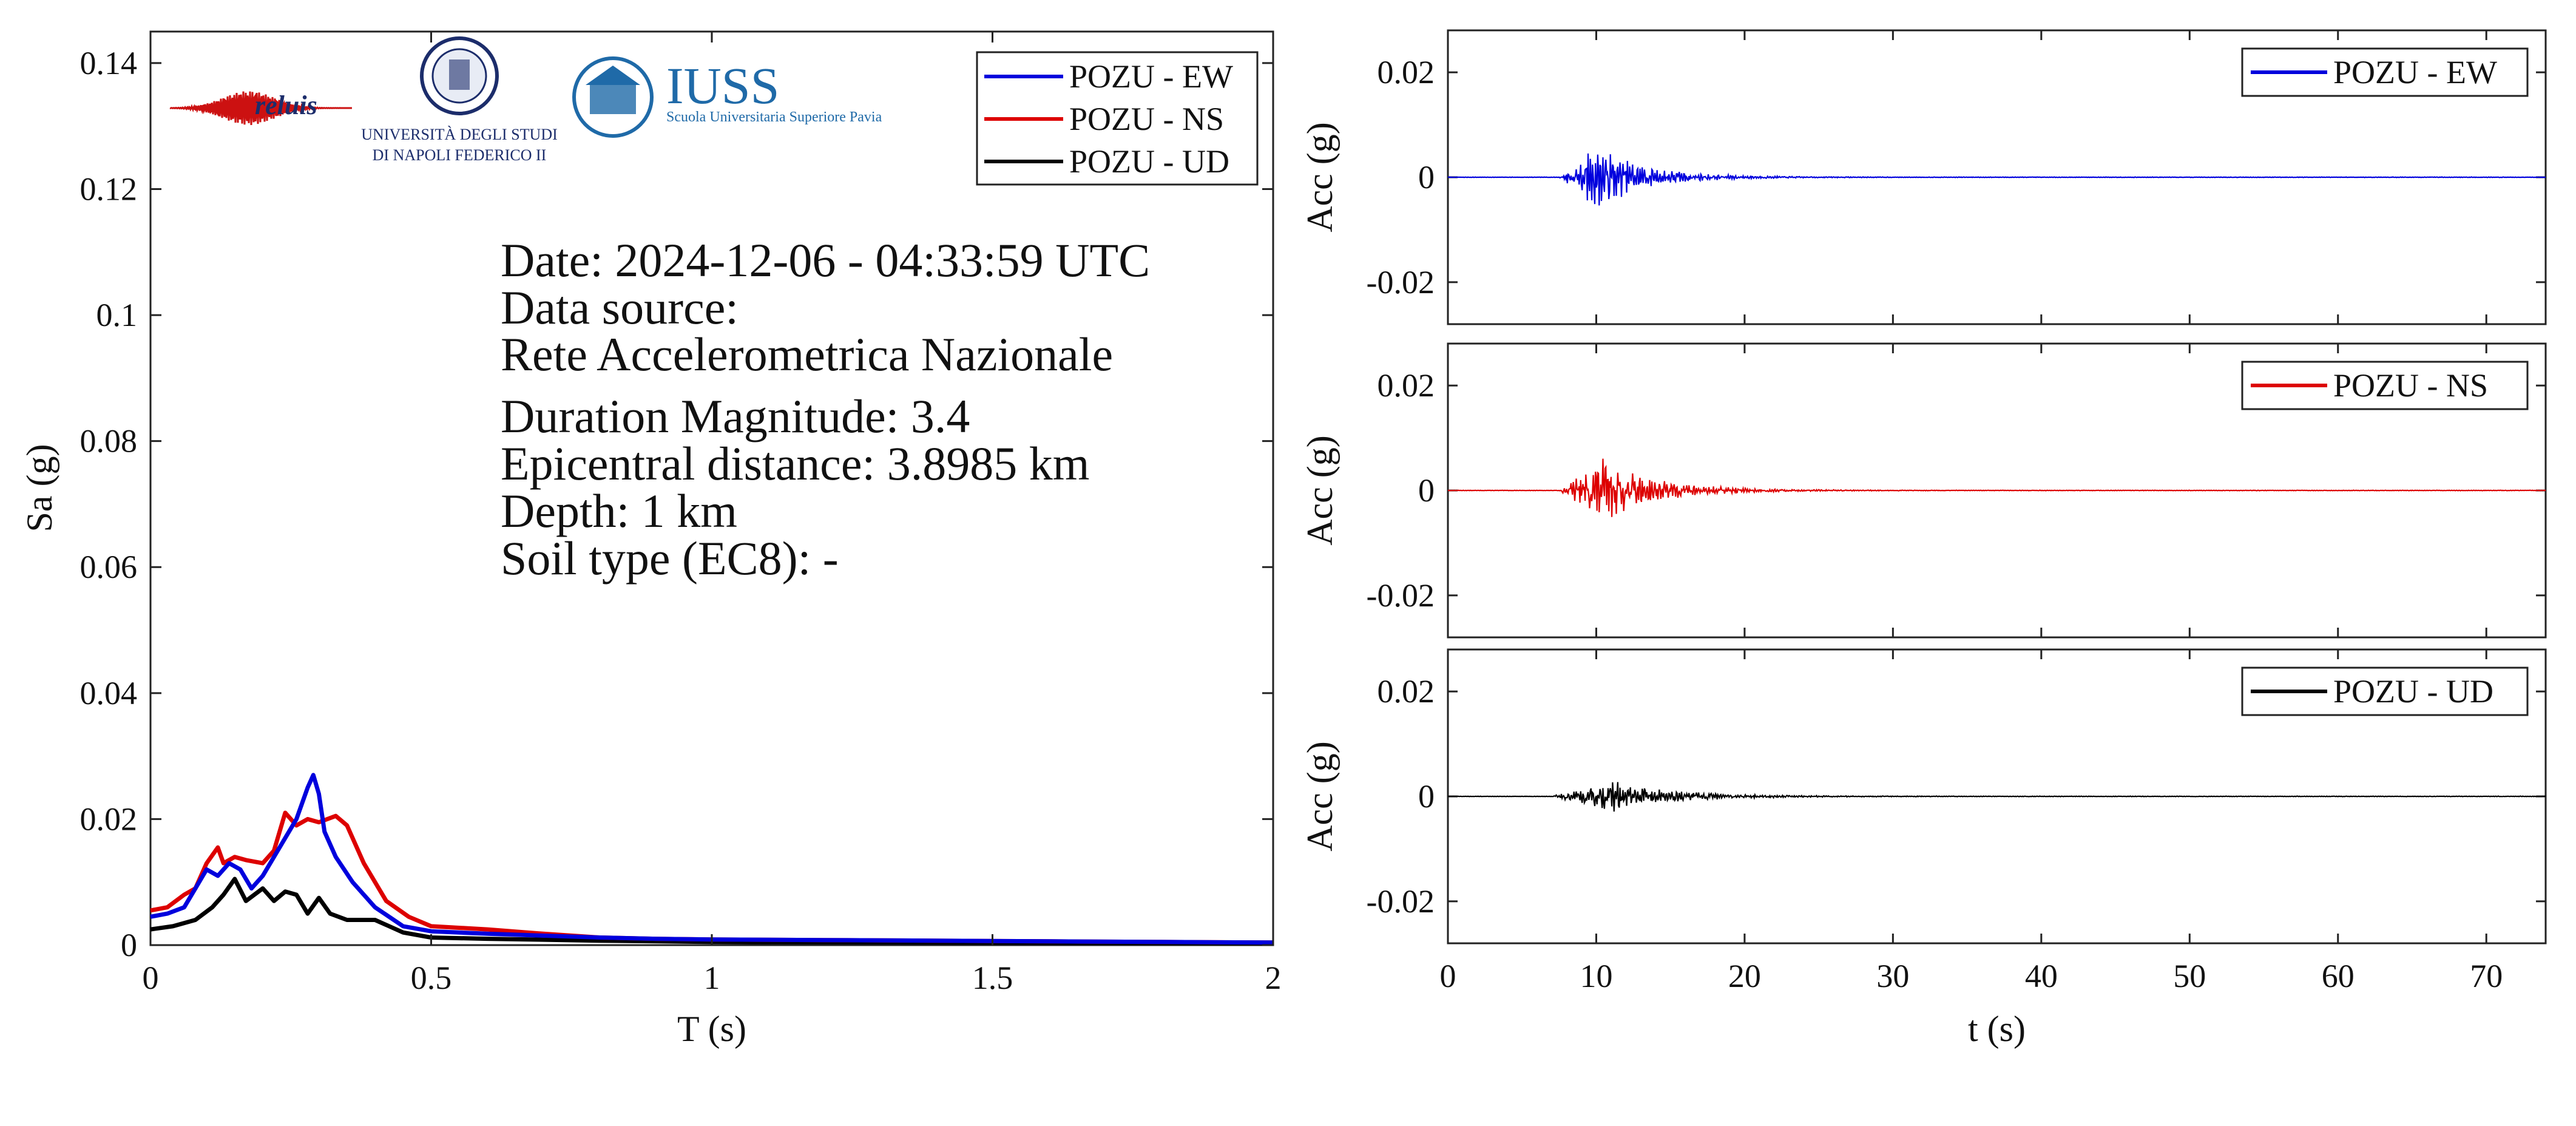 The height and width of the screenshot is (1126, 2576). What do you see at coordinates (712, 978) in the screenshot?
I see `x-tick-label: 1` at bounding box center [712, 978].